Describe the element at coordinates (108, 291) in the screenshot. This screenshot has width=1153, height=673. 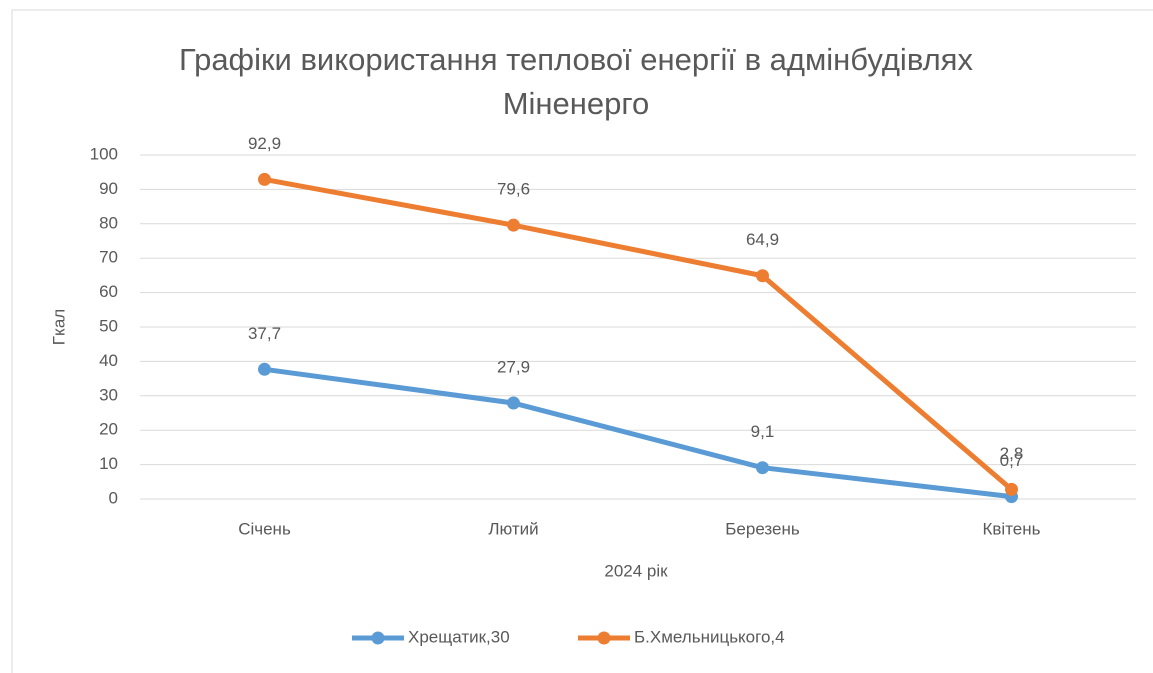
I see `y-tick-label: 60` at that location.